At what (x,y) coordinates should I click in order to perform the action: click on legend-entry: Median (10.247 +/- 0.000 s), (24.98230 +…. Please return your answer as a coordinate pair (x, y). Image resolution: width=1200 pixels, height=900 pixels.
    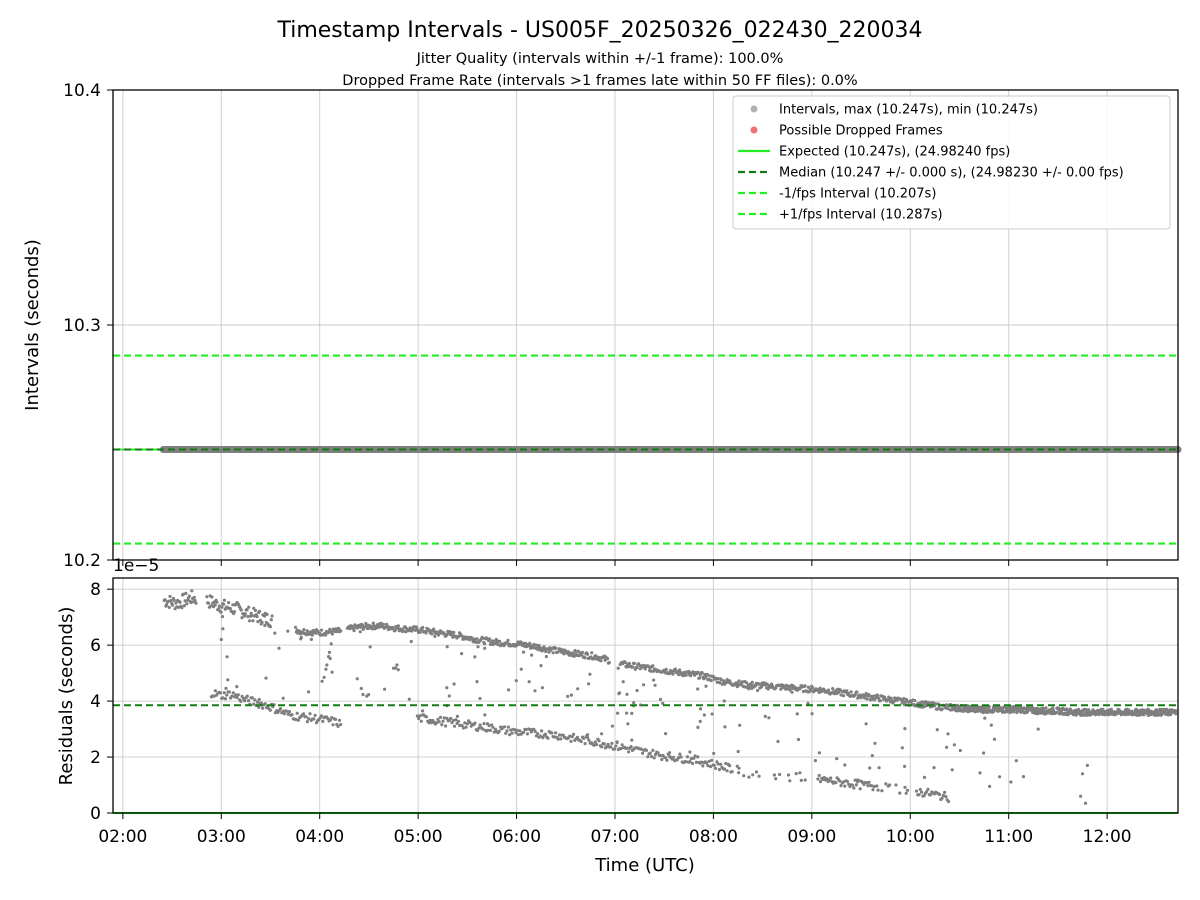
    Looking at the image, I should click on (931, 173).